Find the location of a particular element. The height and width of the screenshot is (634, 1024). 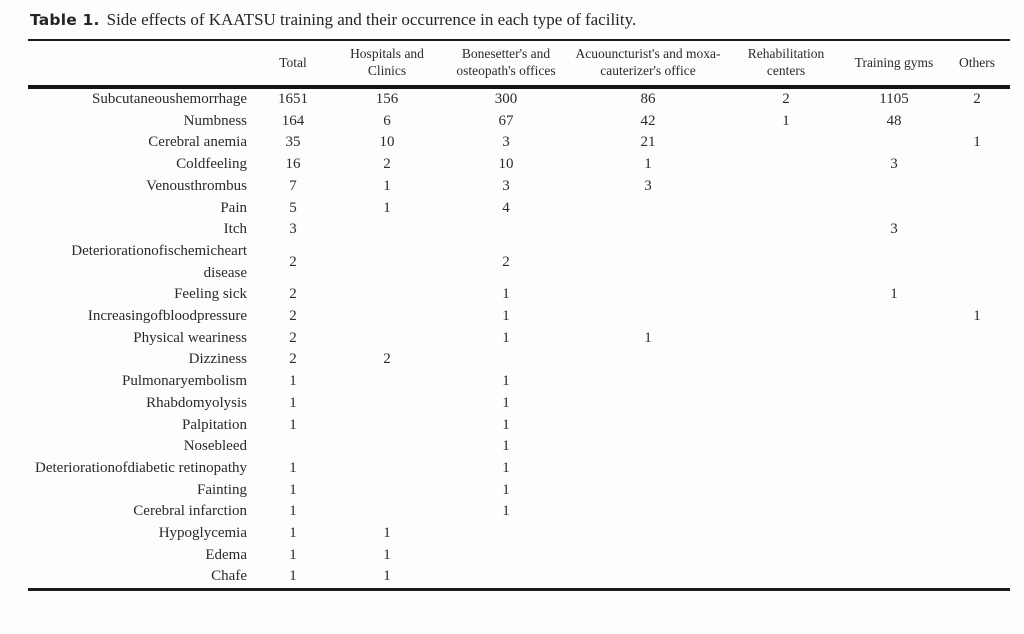

table-row: Cerebral anemia 35 10 3 21 1 is located at coordinates (519, 143).